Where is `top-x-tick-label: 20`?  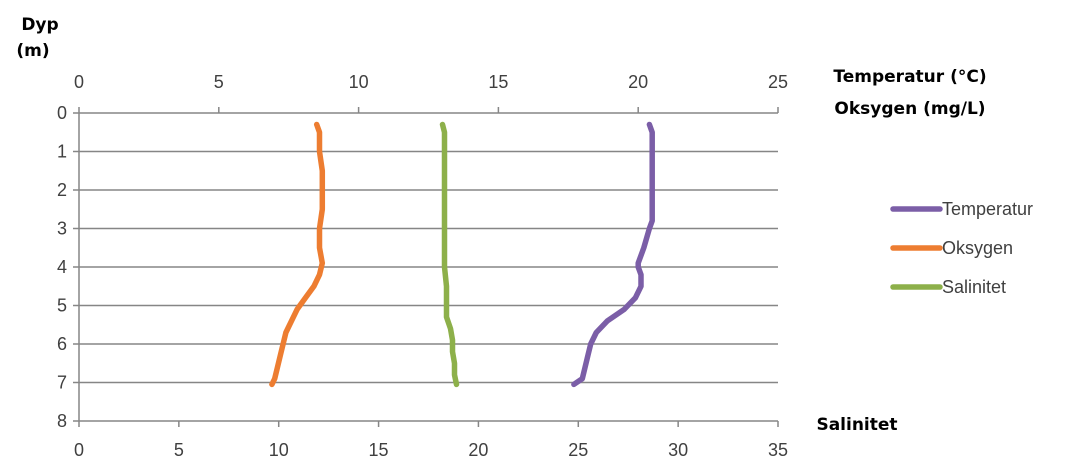 top-x-tick-label: 20 is located at coordinates (638, 82).